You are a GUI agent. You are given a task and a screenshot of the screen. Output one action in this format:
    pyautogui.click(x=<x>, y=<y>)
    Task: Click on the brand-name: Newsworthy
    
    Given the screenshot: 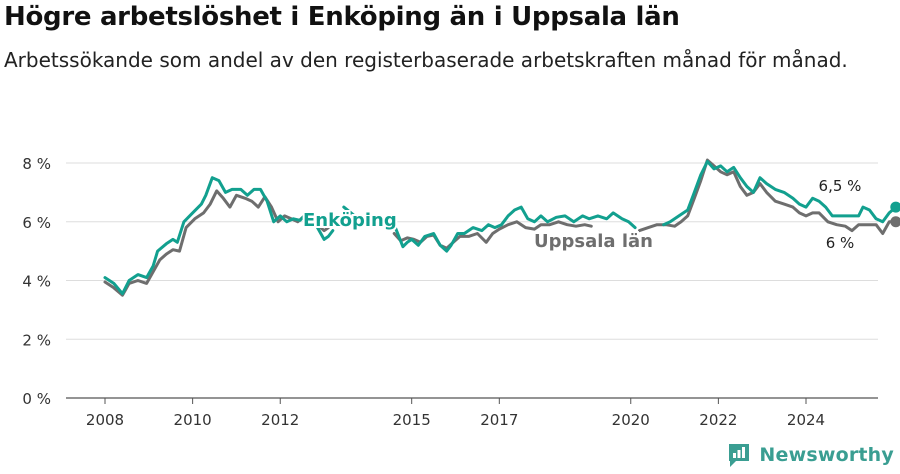 What is the action you would take?
    pyautogui.click(x=826, y=455)
    